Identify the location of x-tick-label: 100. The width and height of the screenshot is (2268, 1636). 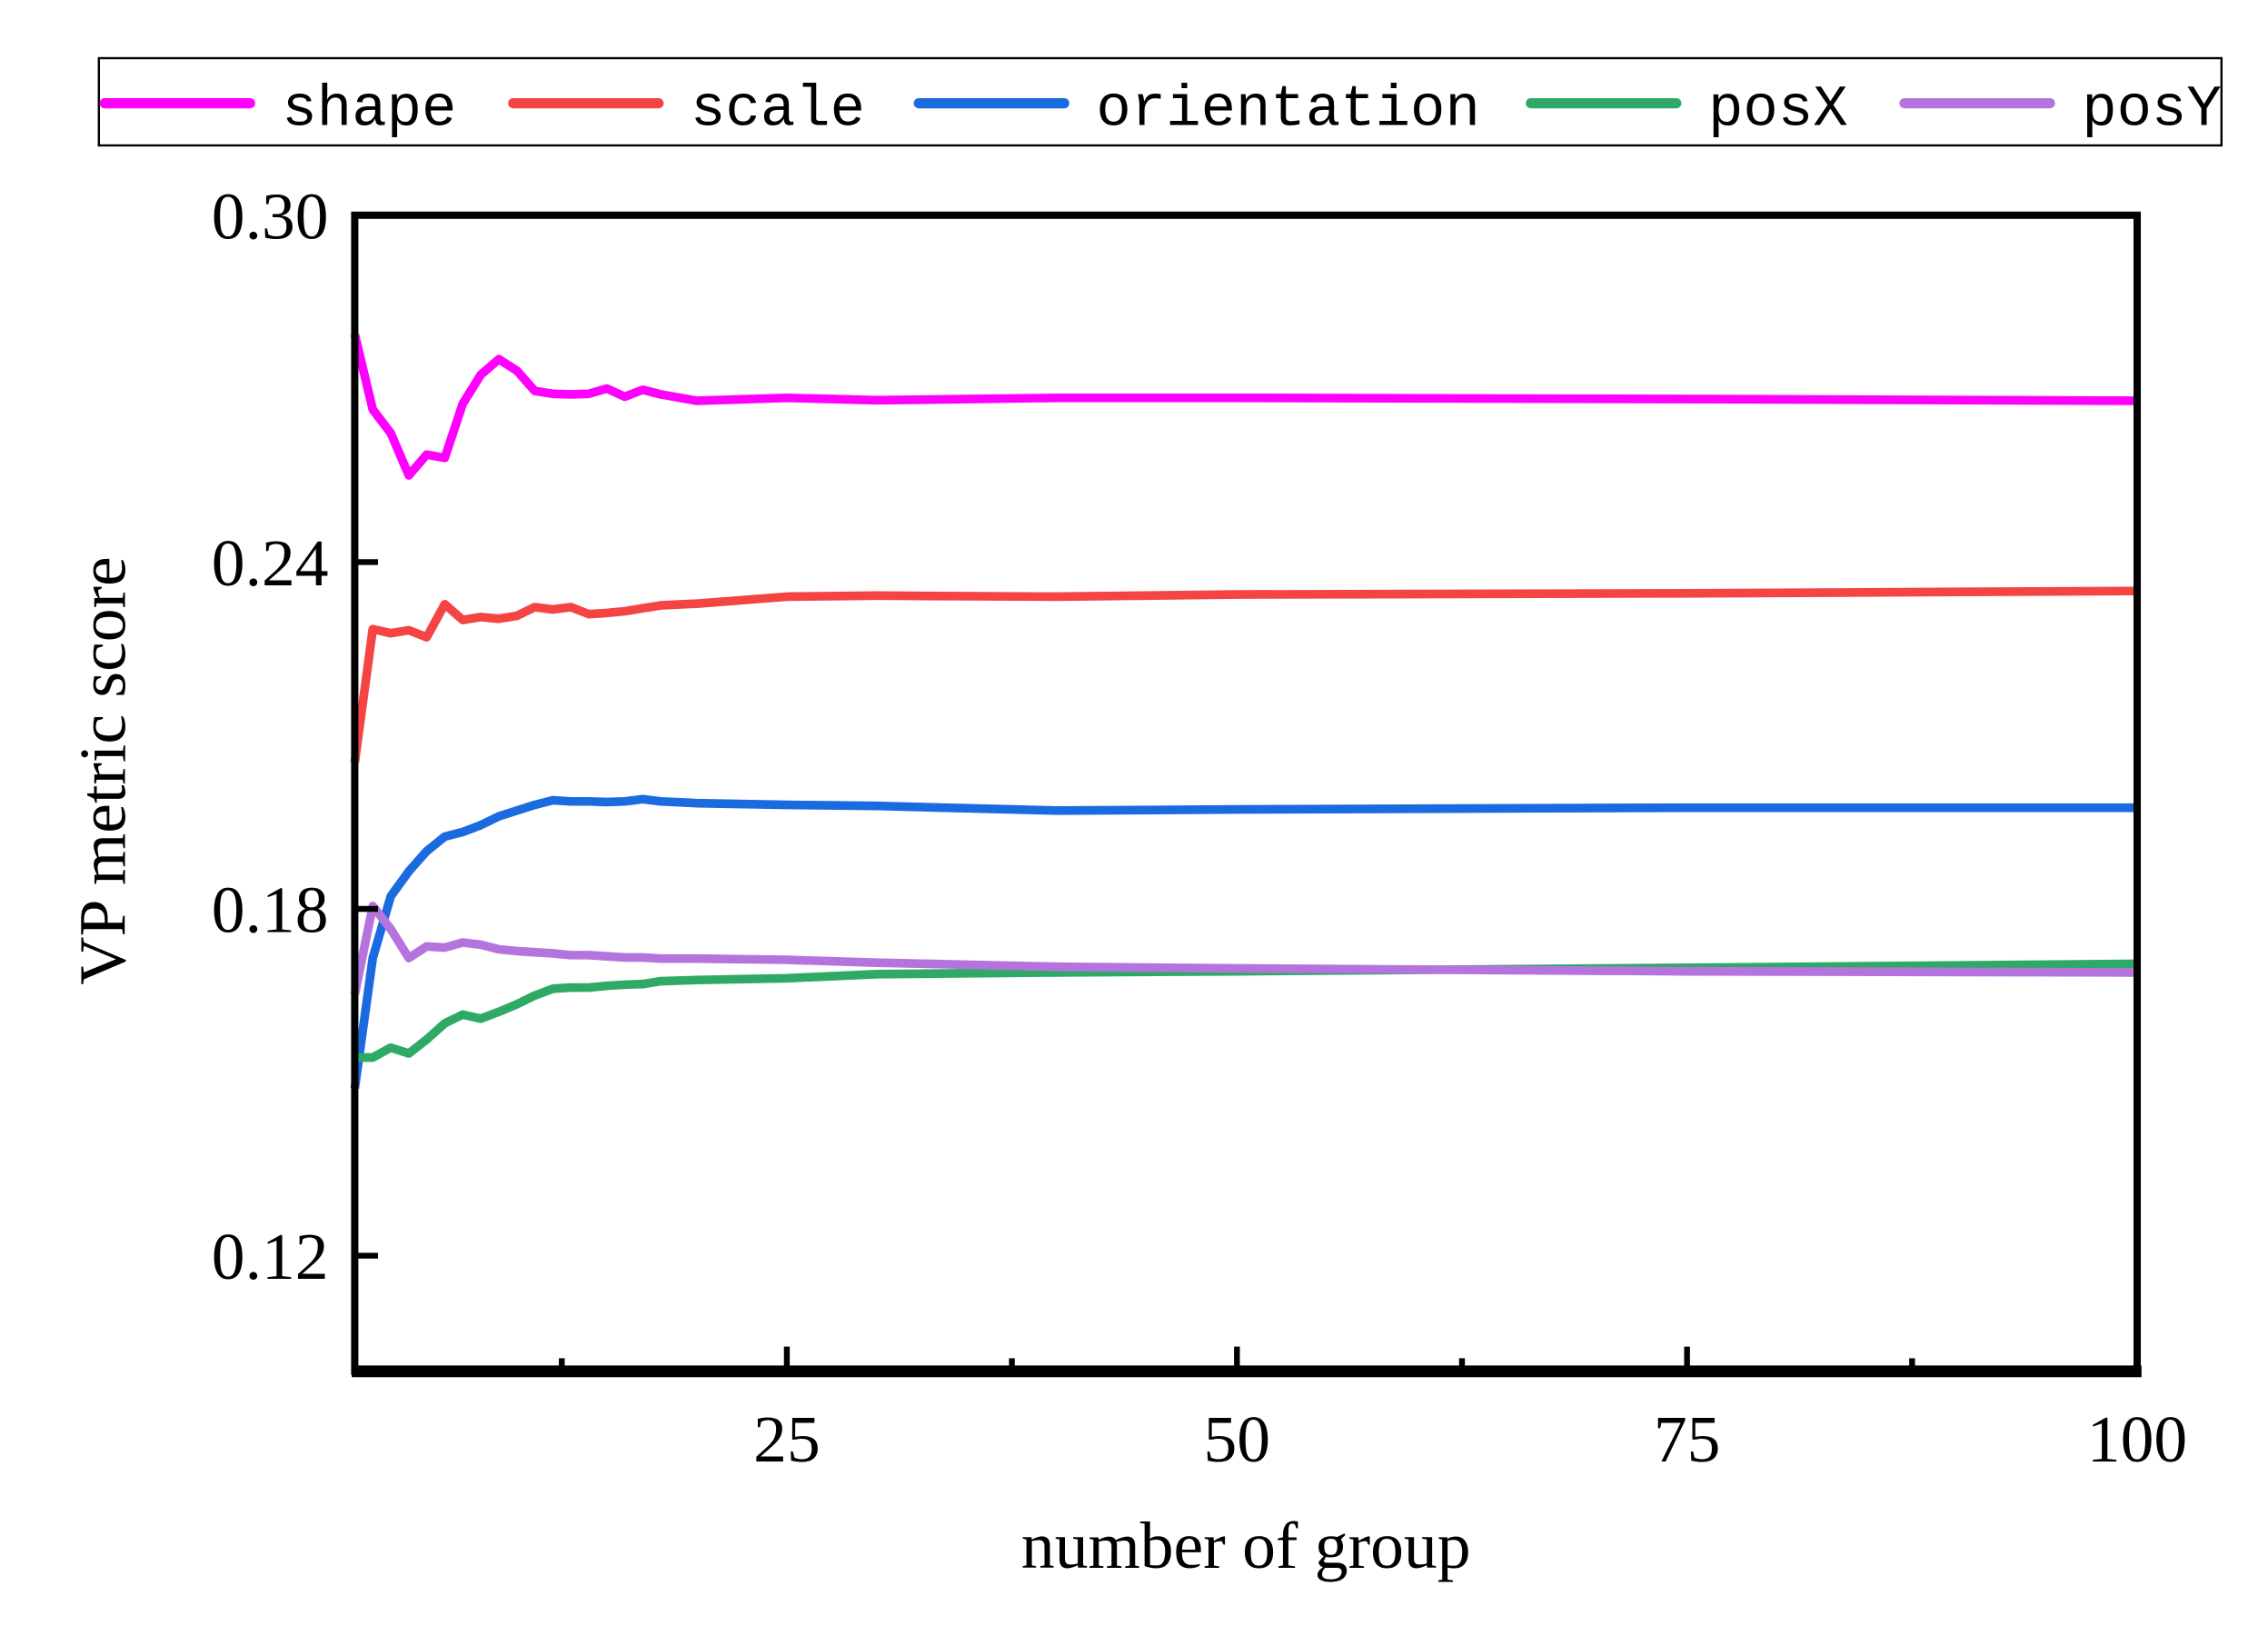
(2137, 1439).